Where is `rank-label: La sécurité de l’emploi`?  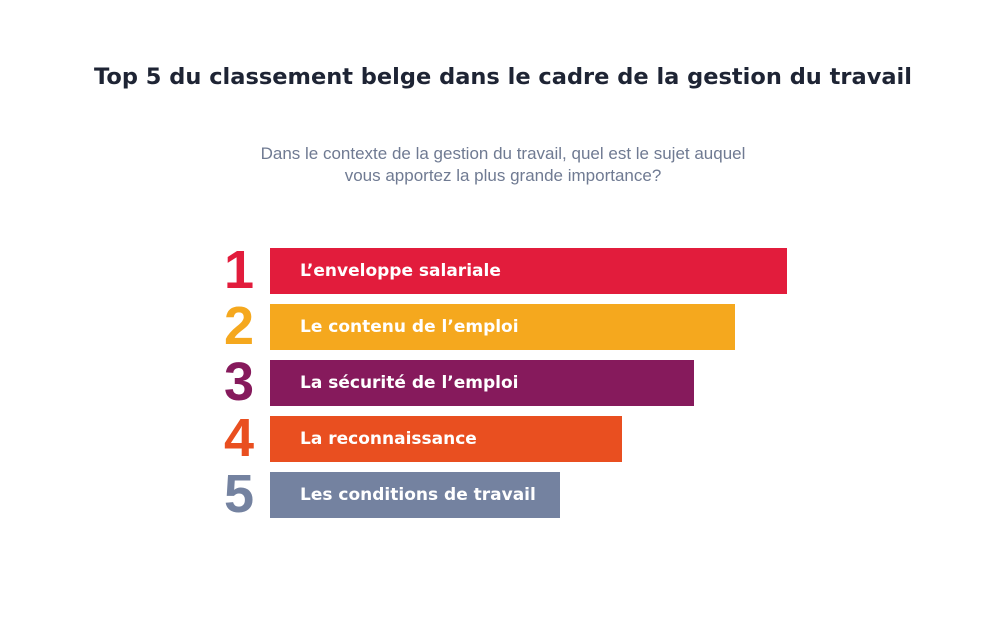
rank-label: La sécurité de l’emploi is located at coordinates (409, 383).